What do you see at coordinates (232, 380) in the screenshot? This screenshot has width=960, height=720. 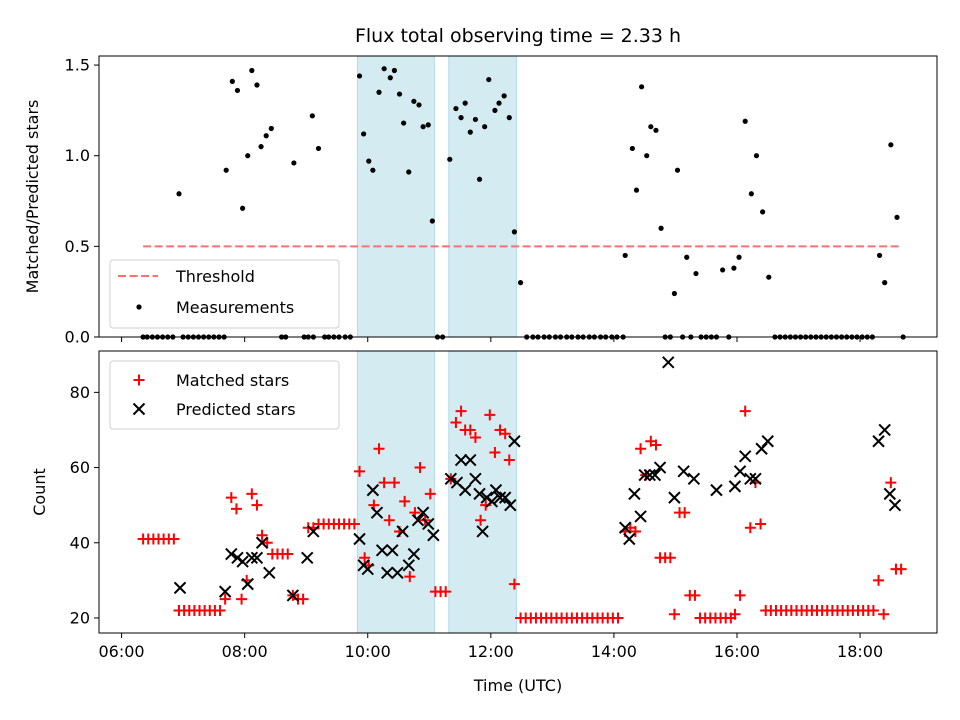 I see `legend-matched-label: Matched stars` at bounding box center [232, 380].